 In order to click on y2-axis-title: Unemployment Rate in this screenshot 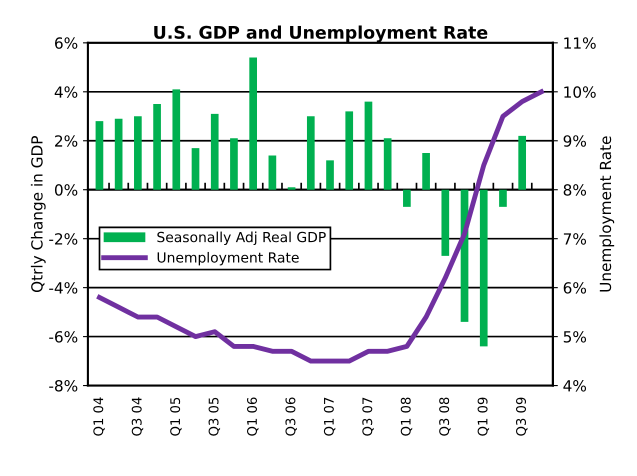, I will do `click(606, 214)`.